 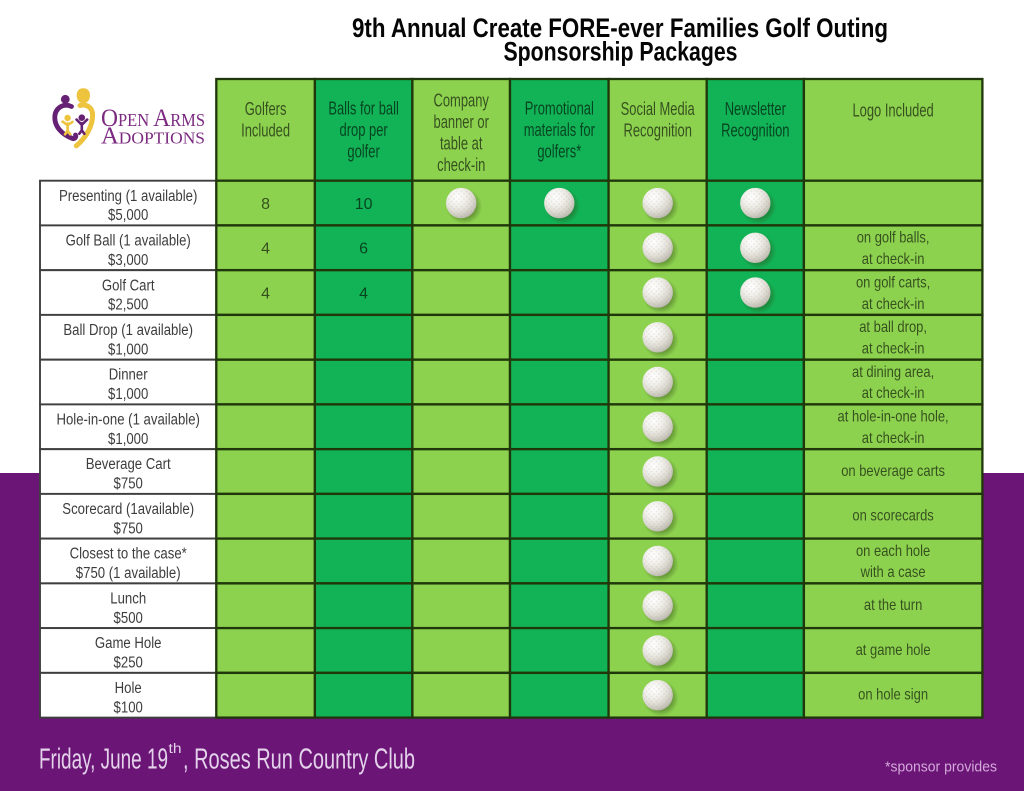 I want to click on svg-text: Golf Ball (1 available), so click(x=128, y=241).